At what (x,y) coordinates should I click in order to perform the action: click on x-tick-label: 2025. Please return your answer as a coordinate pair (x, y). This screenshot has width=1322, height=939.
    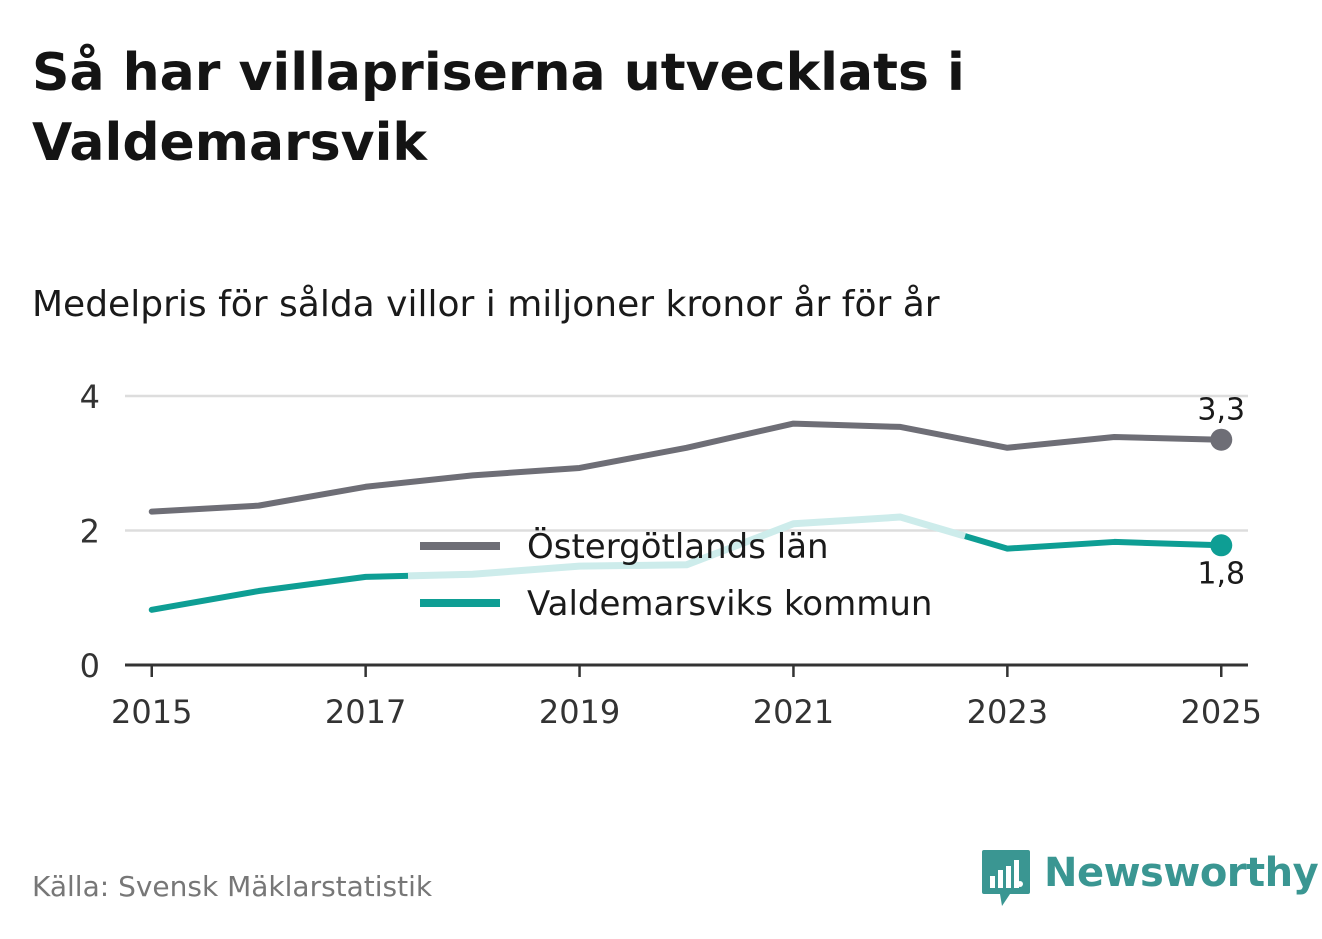
    Looking at the image, I should click on (1221, 712).